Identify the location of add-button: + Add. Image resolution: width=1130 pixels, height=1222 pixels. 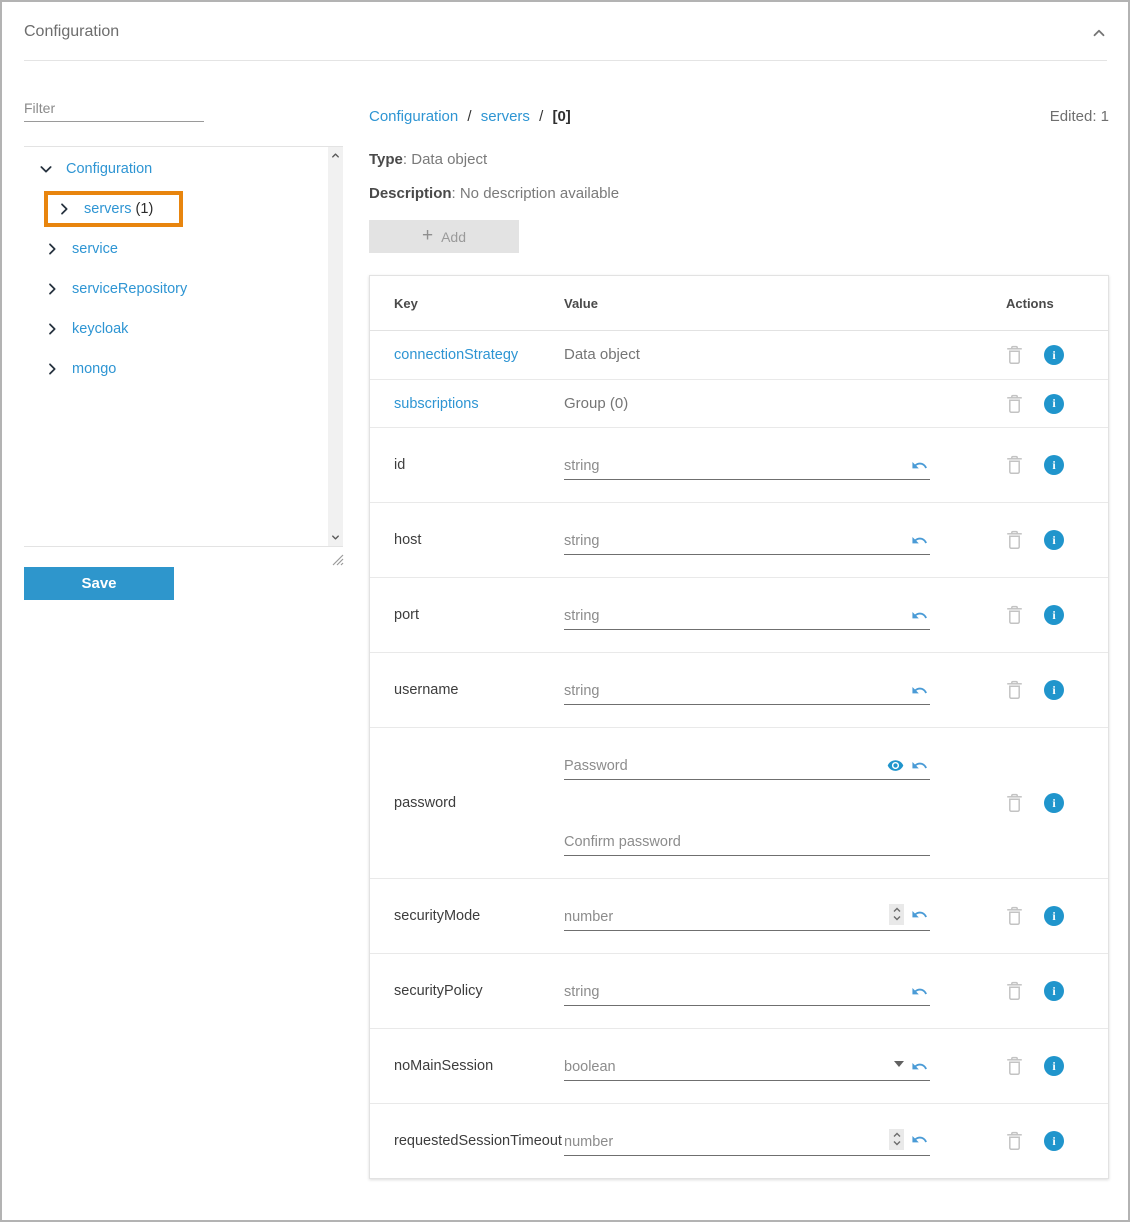
(444, 236).